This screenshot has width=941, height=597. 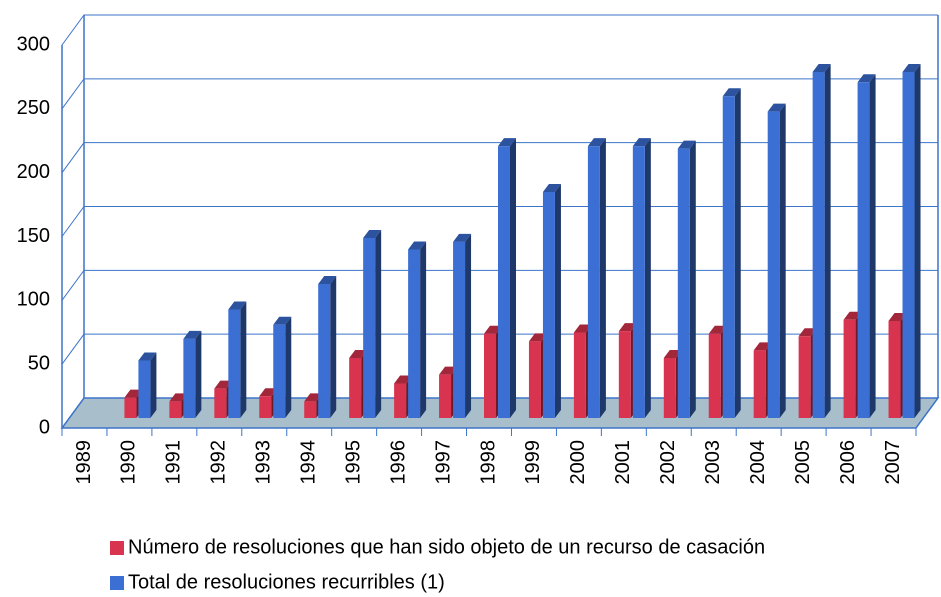 I want to click on x-tick-label: 1991, so click(x=174, y=462).